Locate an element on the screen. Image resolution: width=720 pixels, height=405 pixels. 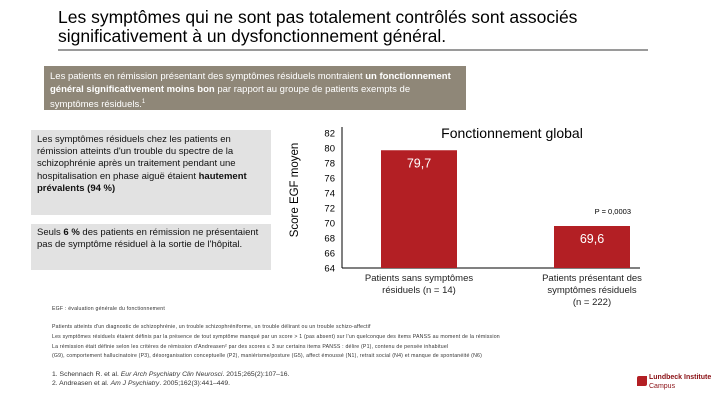
chart-title: Fonctionnement global is located at coordinates (512, 133).